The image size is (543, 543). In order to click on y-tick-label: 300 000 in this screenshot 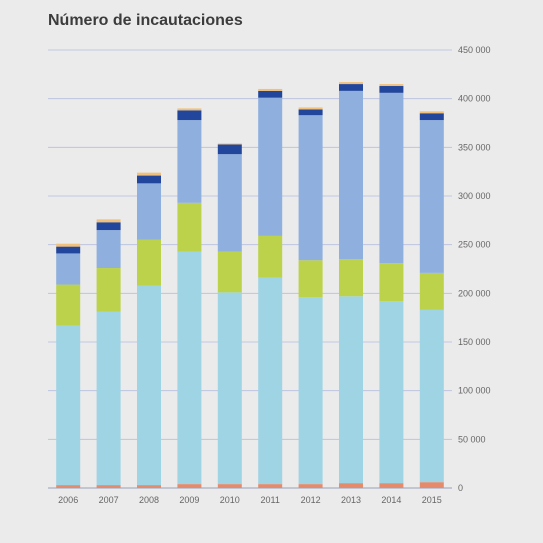, I will do `click(474, 196)`.